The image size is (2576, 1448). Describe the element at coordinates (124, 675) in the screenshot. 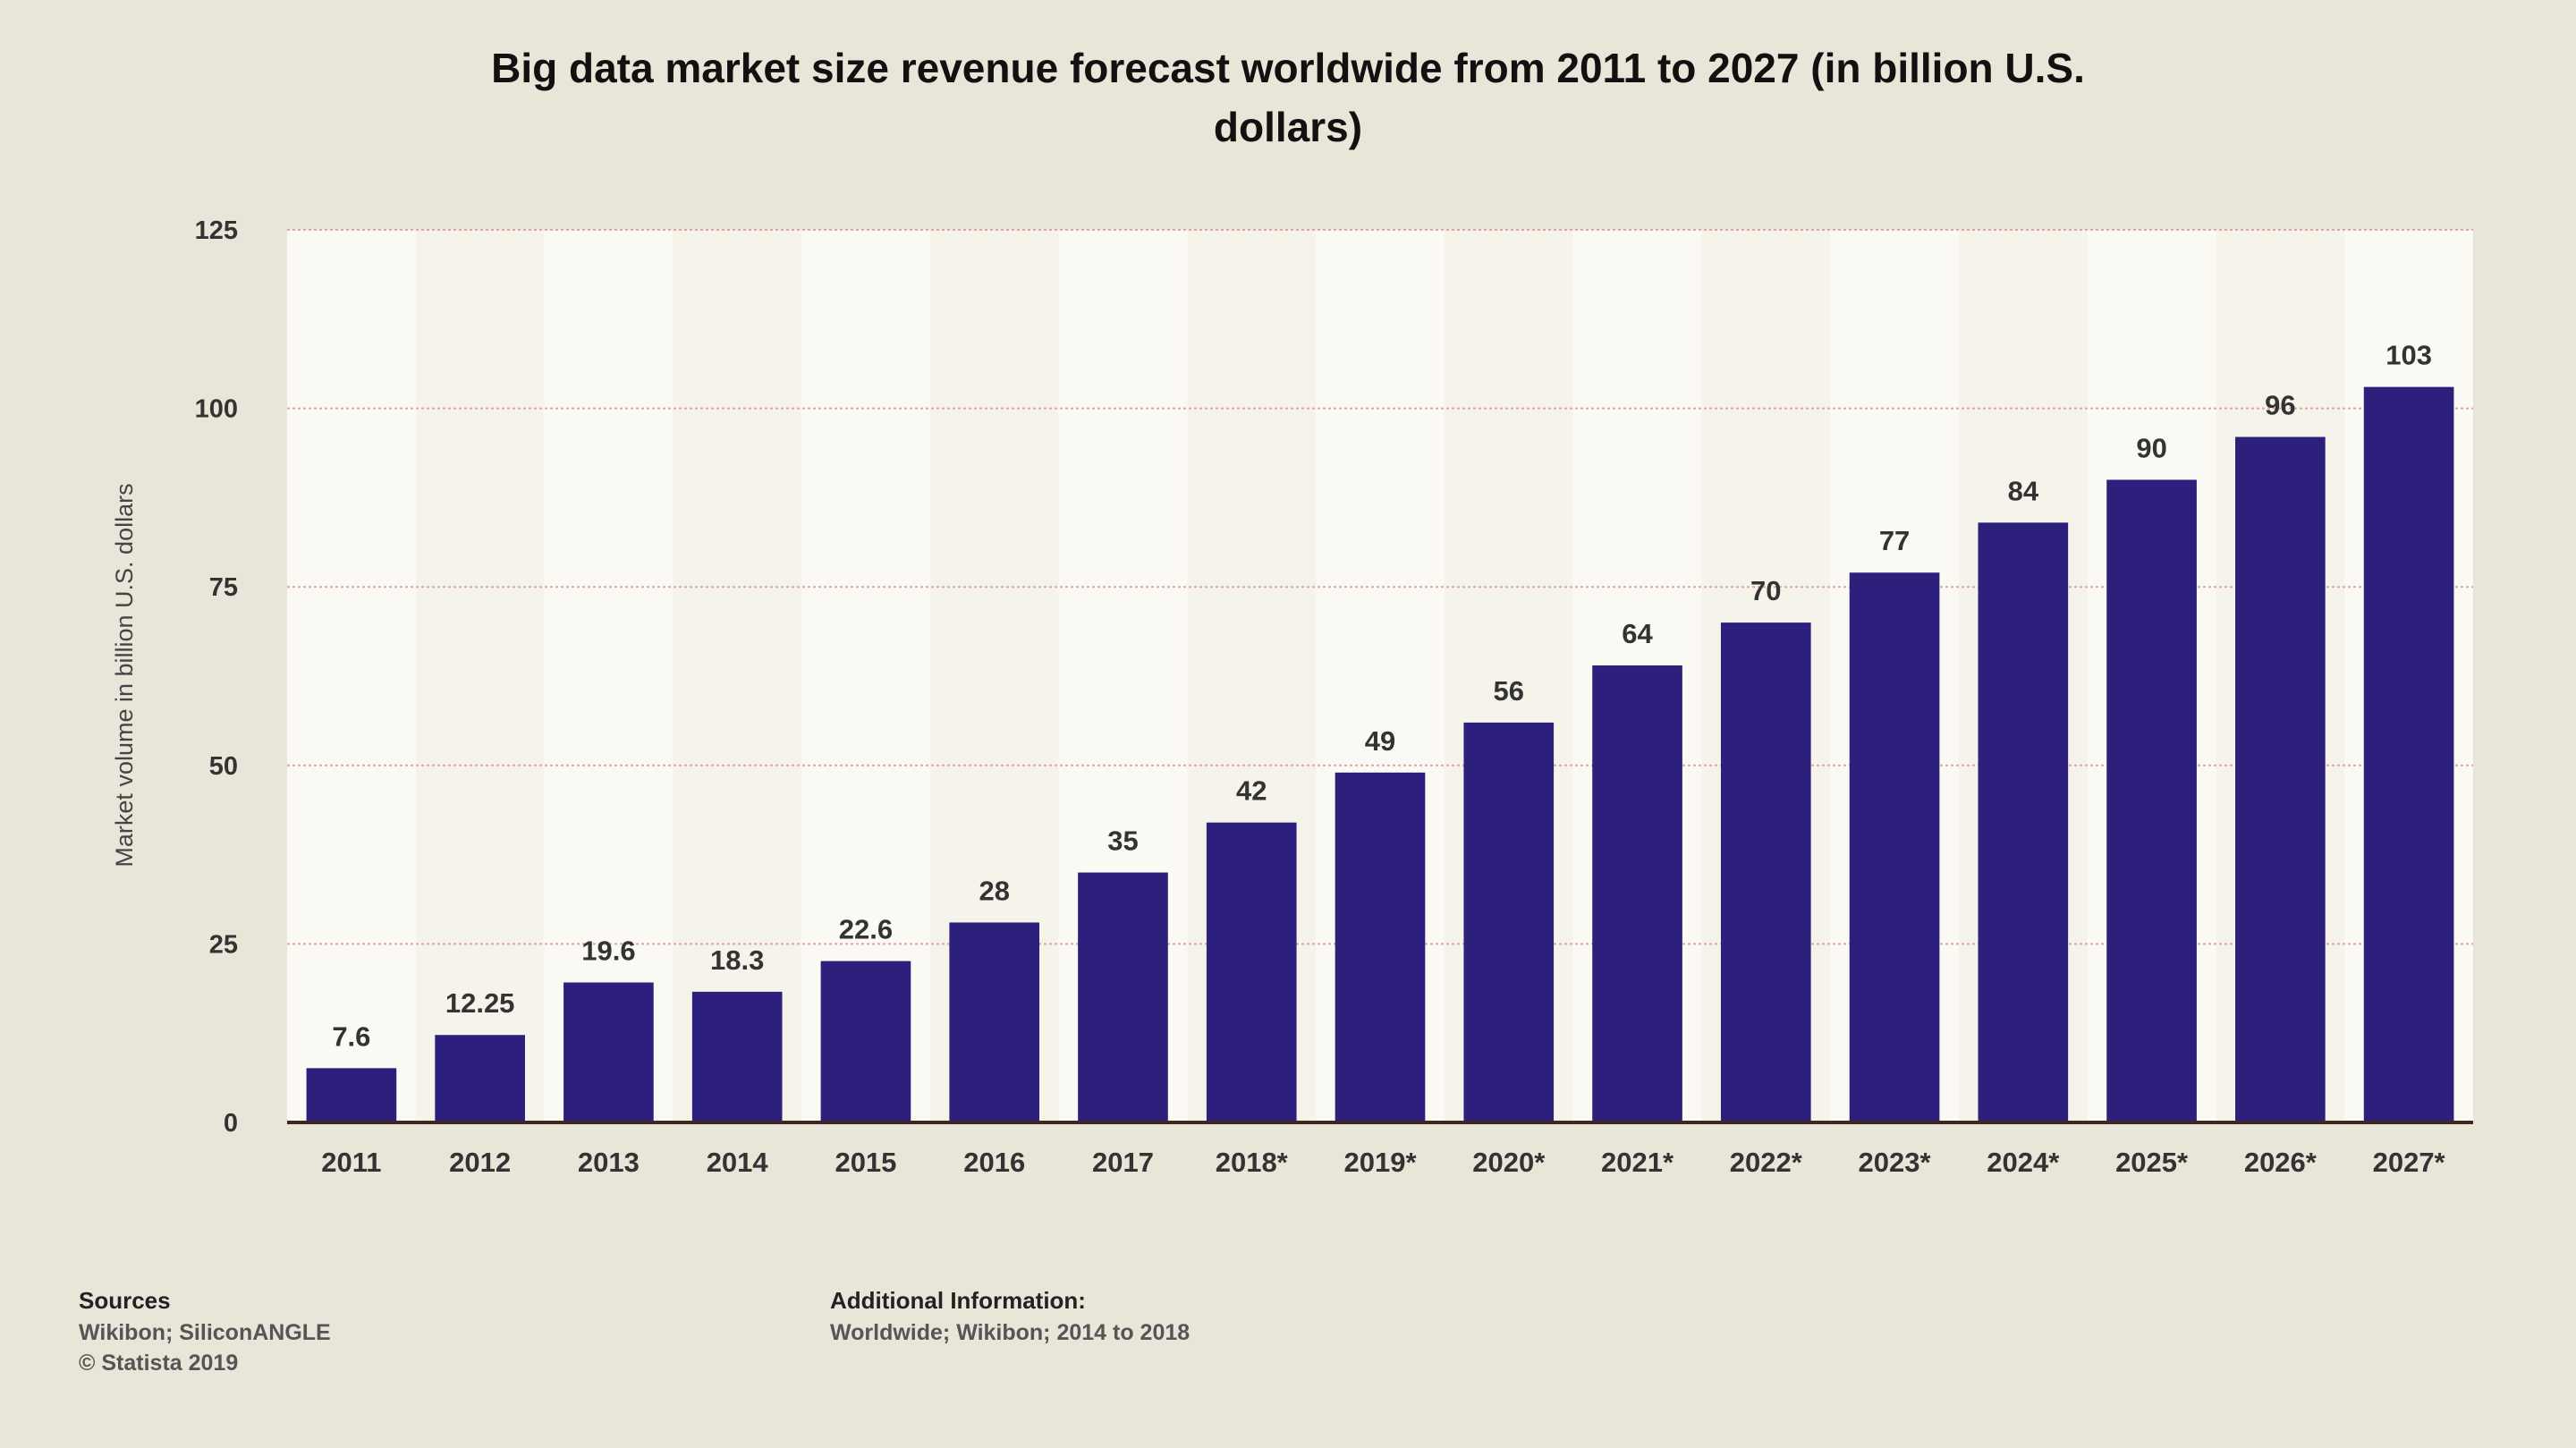

I see `y-axis-label: Market volume in billion U.S. dollars` at that location.